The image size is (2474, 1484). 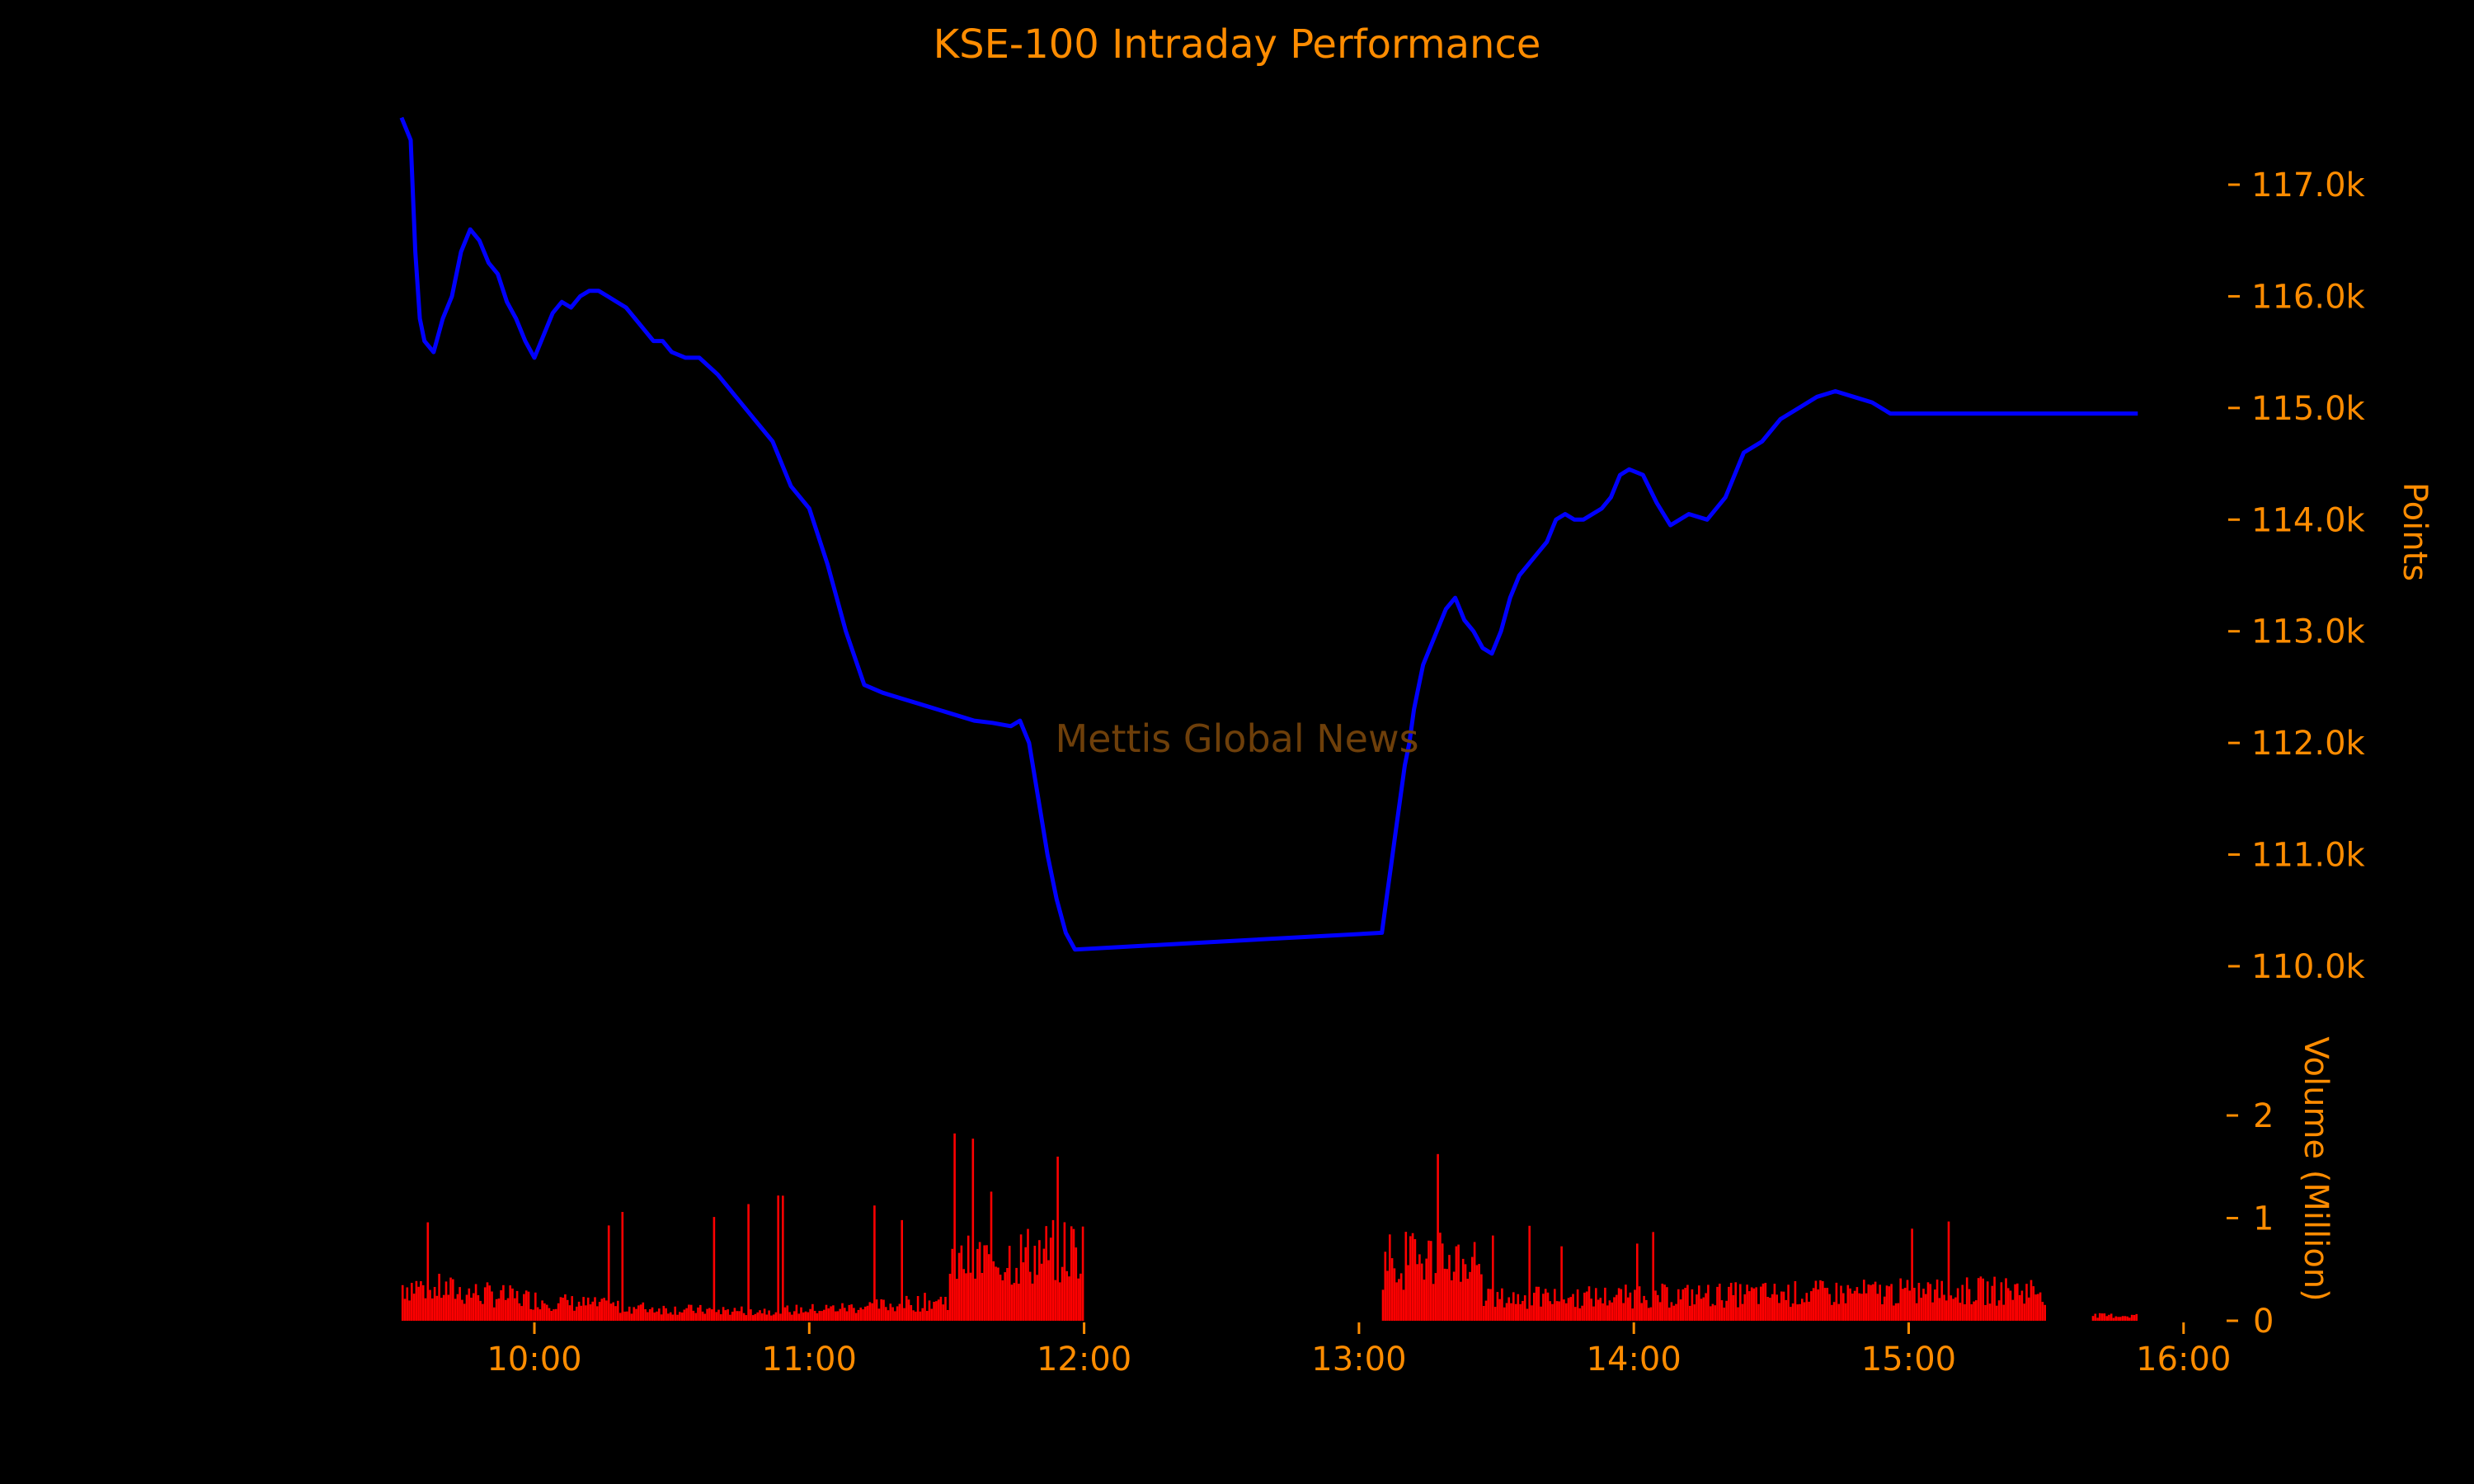 I want to click on price-axis-label: Points, so click(x=2415, y=531).